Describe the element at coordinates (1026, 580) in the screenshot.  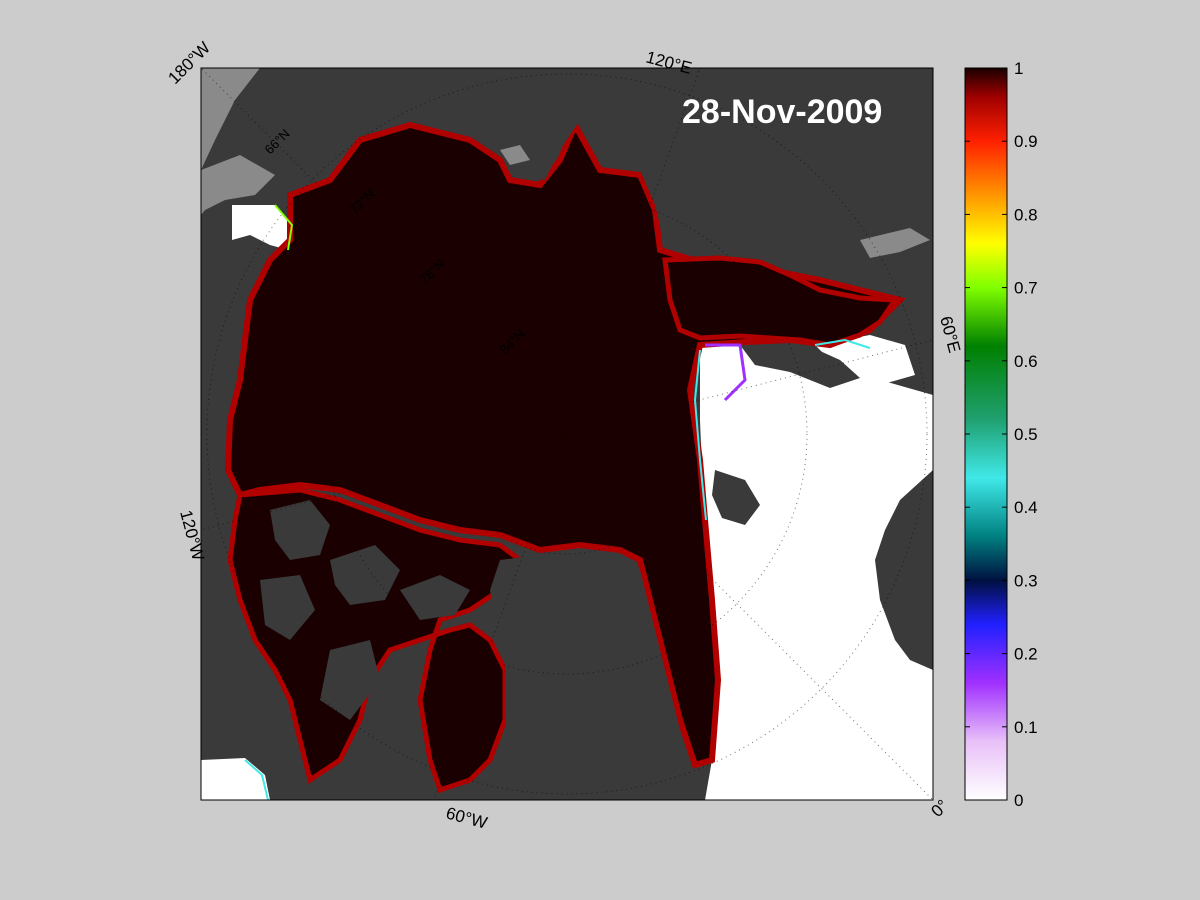
I see `colorbar-tick-label: 0.3` at that location.